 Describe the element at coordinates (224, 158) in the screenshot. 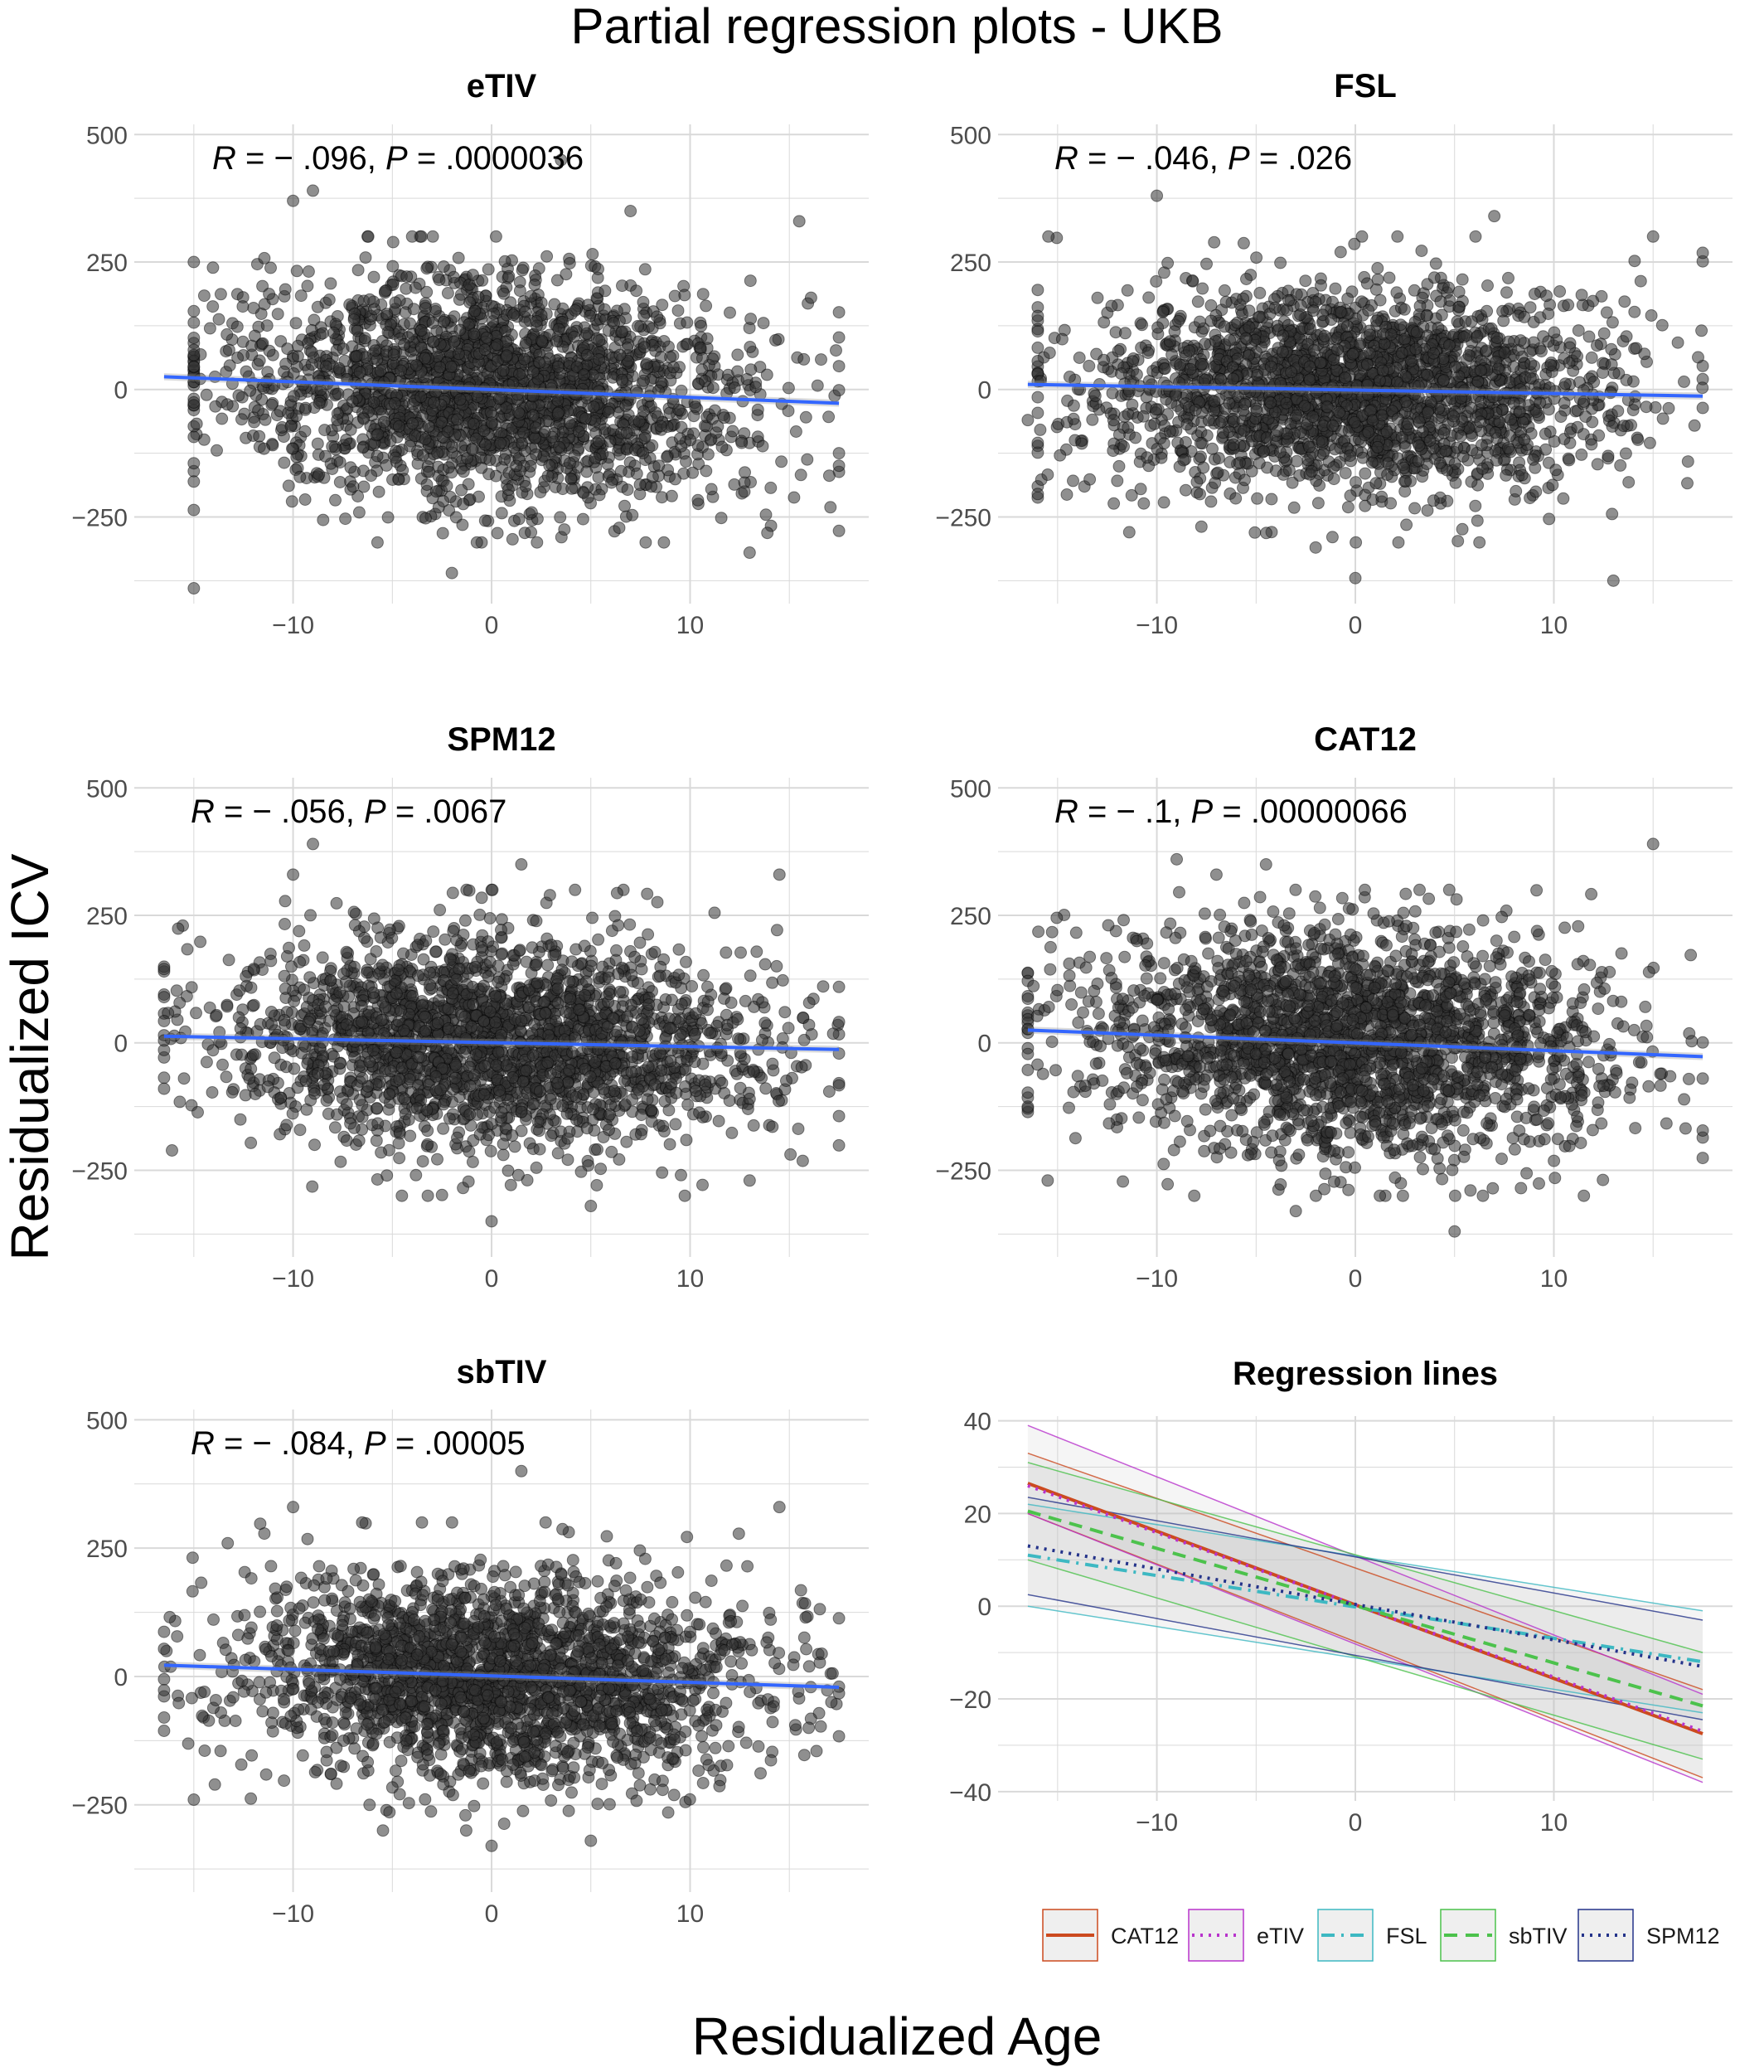

I see `r-label: R` at that location.